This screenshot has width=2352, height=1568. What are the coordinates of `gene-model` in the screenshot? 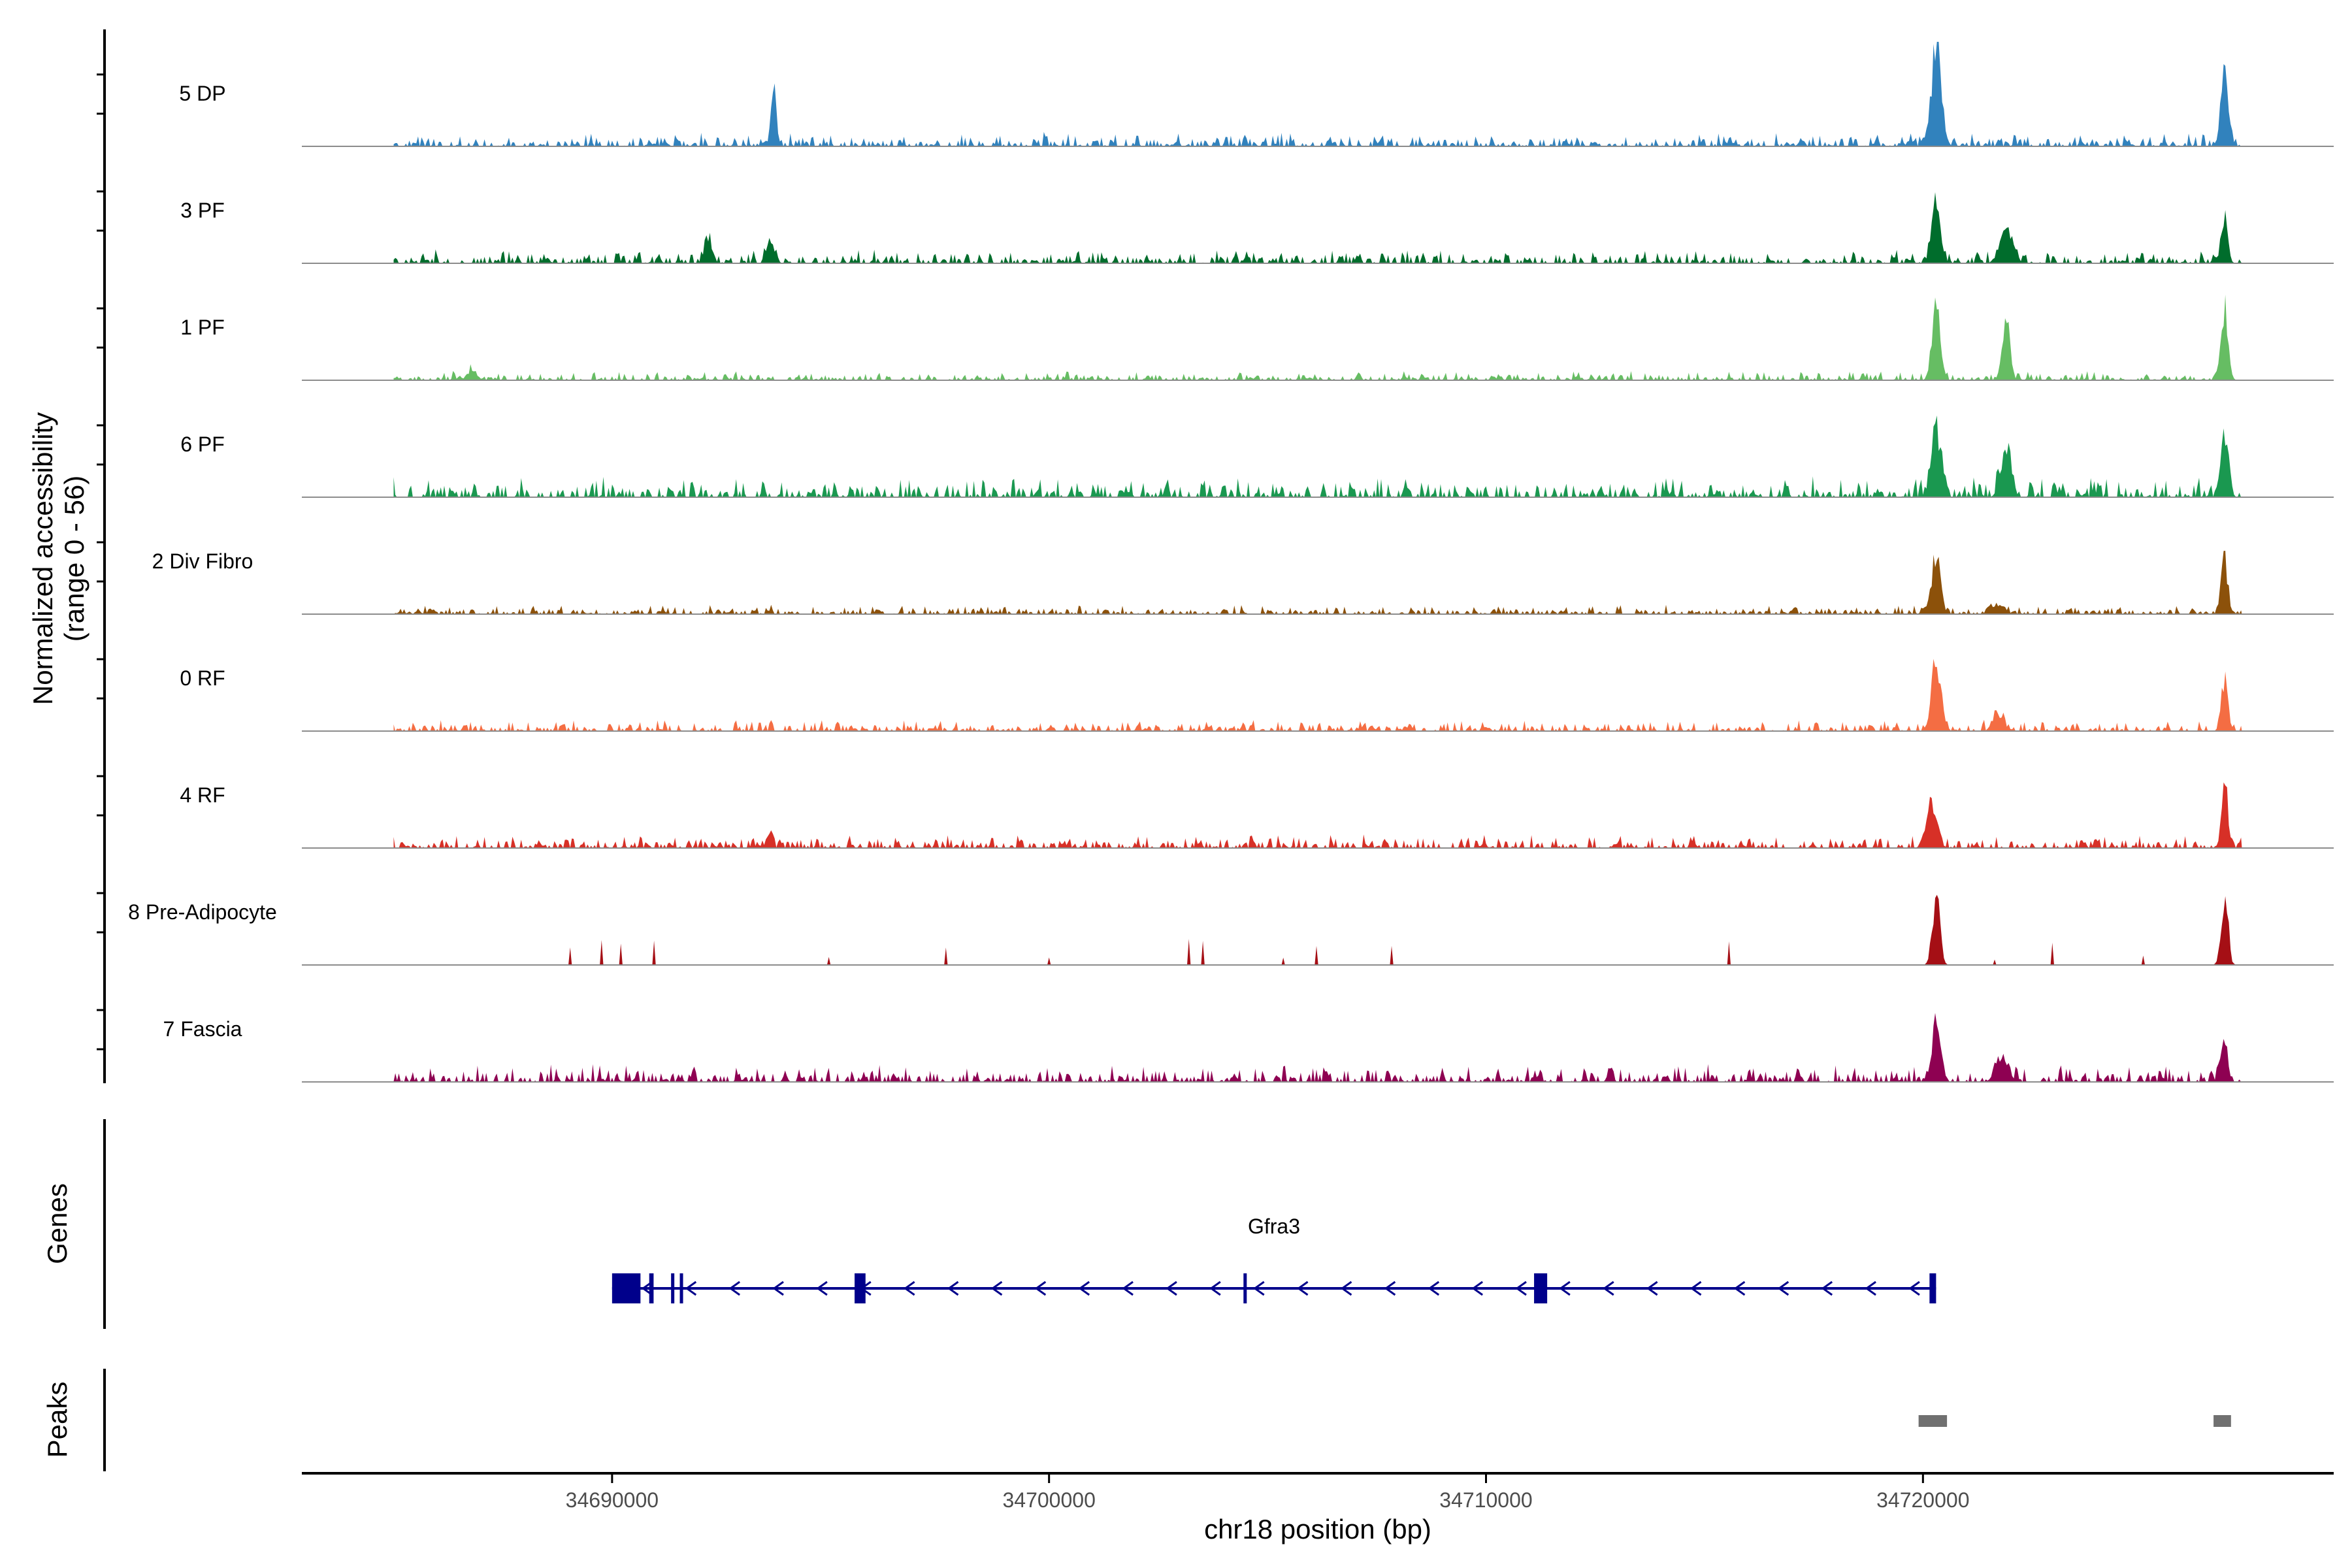 It's located at (1274, 1288).